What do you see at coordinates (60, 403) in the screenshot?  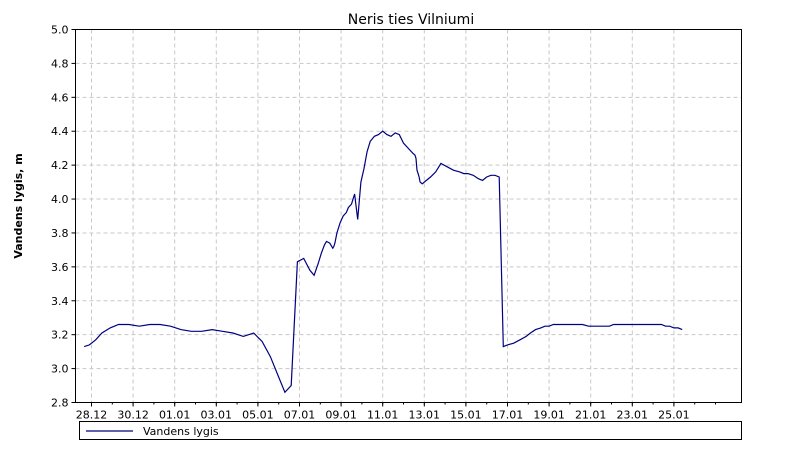 I see `y-tick-label: 2.8` at bounding box center [60, 403].